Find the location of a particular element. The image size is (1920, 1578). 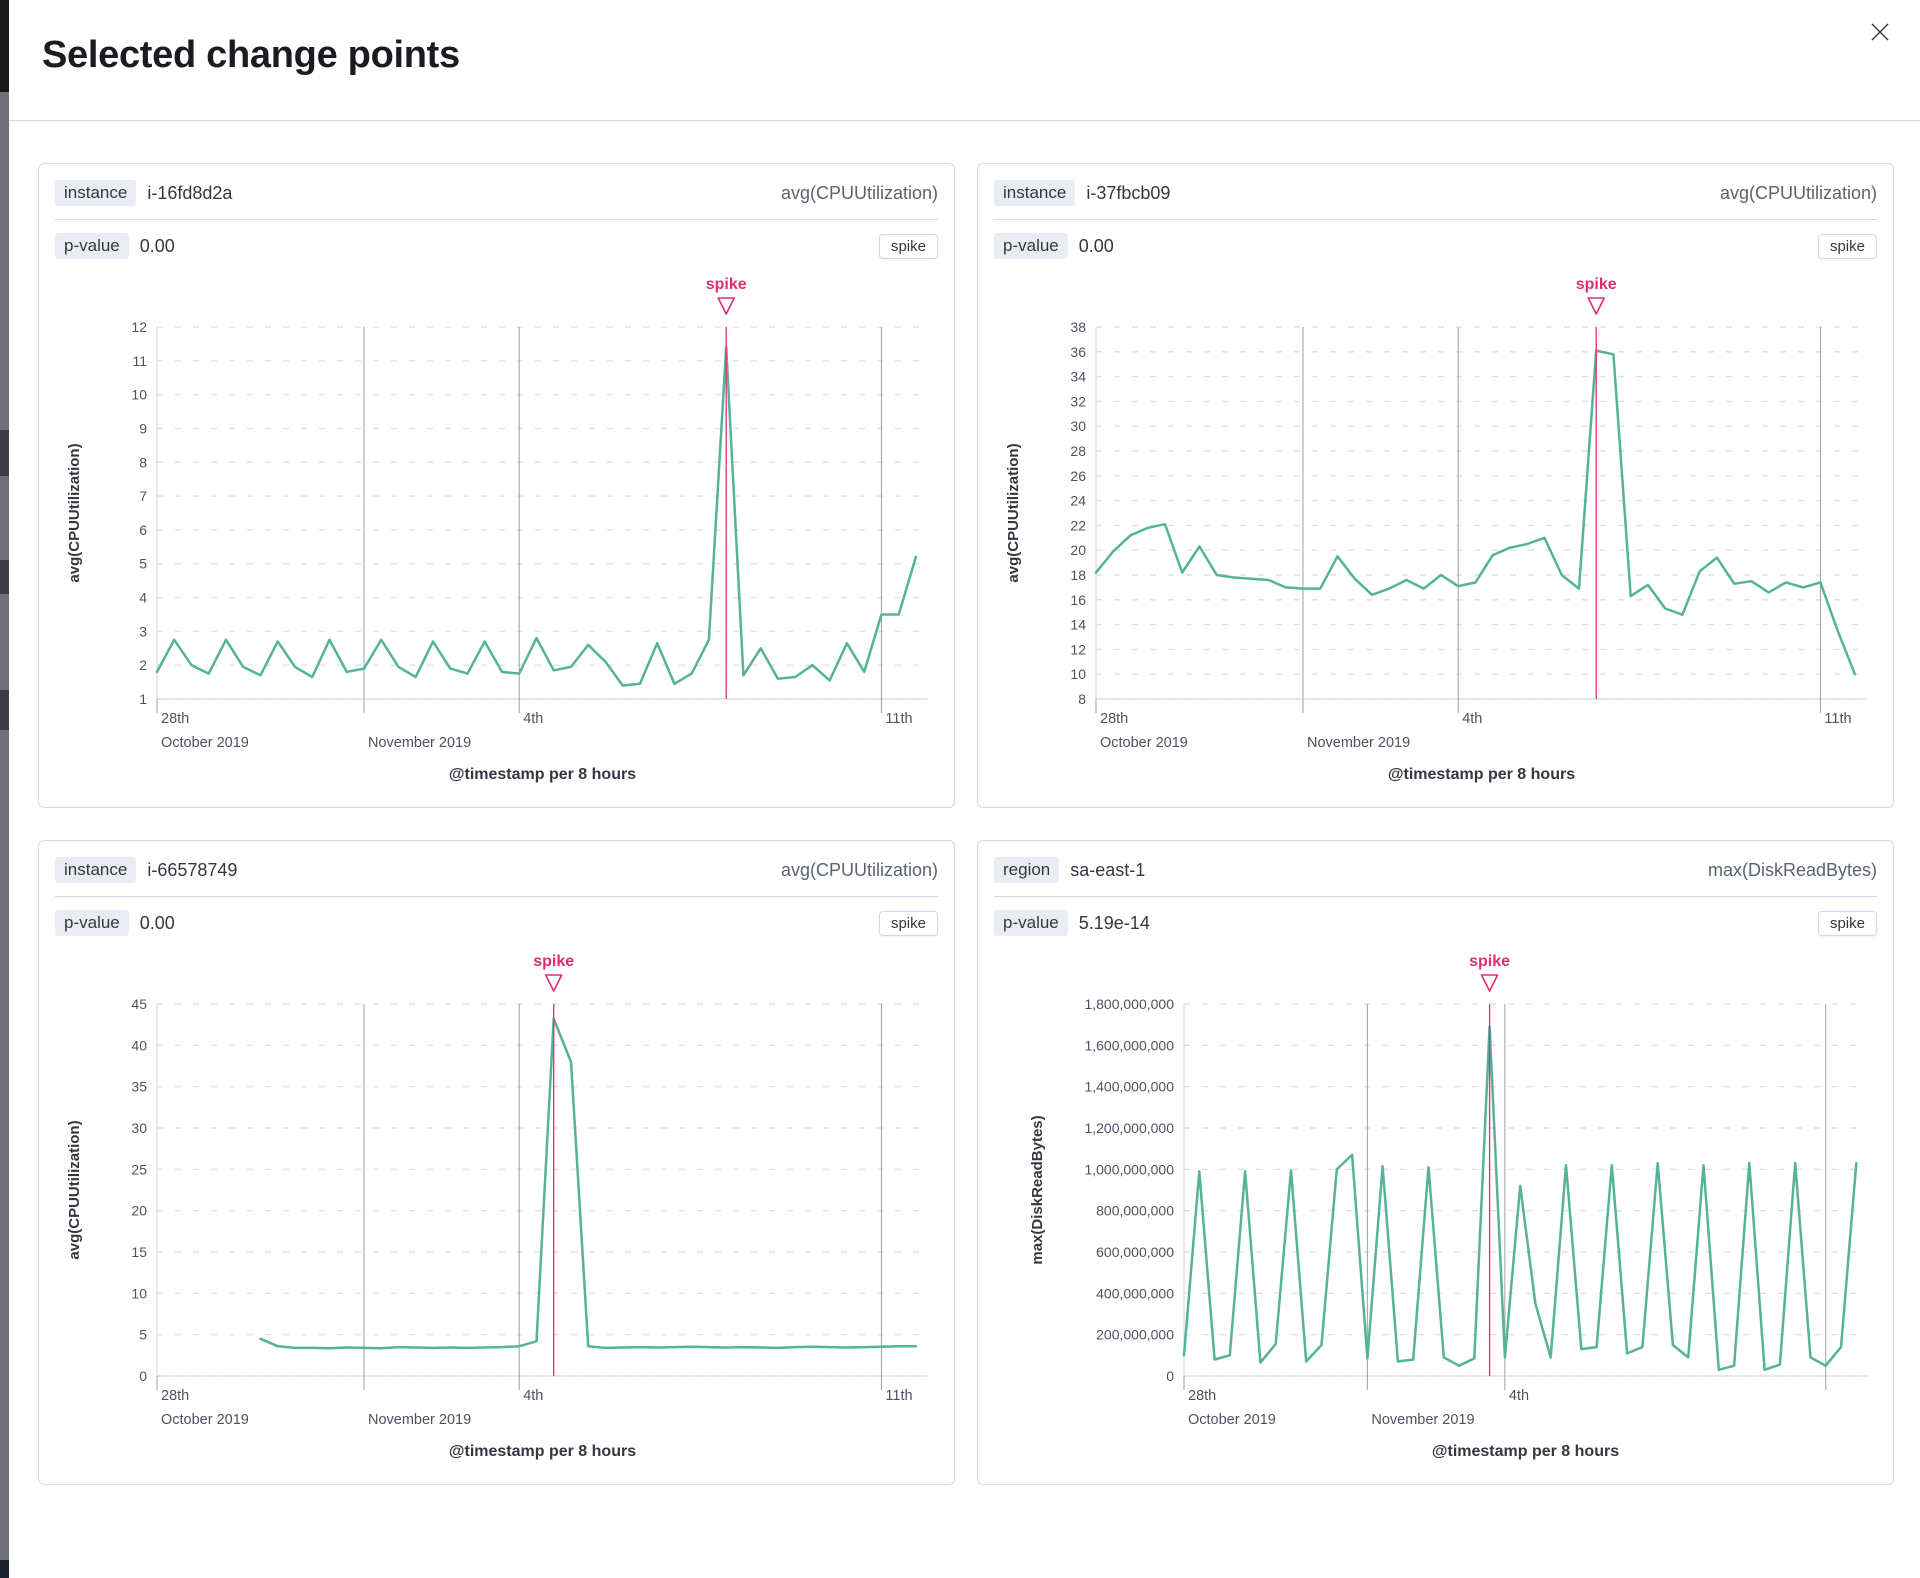

svg-text: 400,000,000 is located at coordinates (1135, 1293).